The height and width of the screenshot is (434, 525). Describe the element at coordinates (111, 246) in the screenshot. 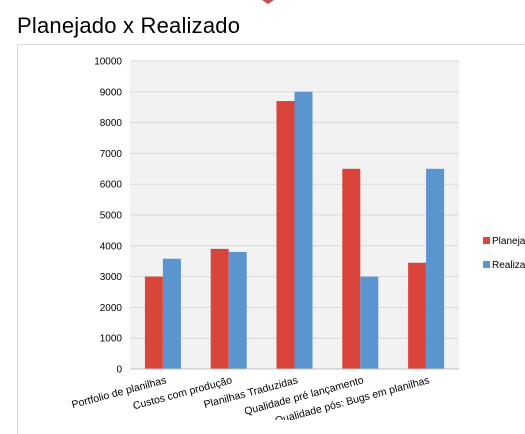

I see `y-tick-label: 4000` at that location.